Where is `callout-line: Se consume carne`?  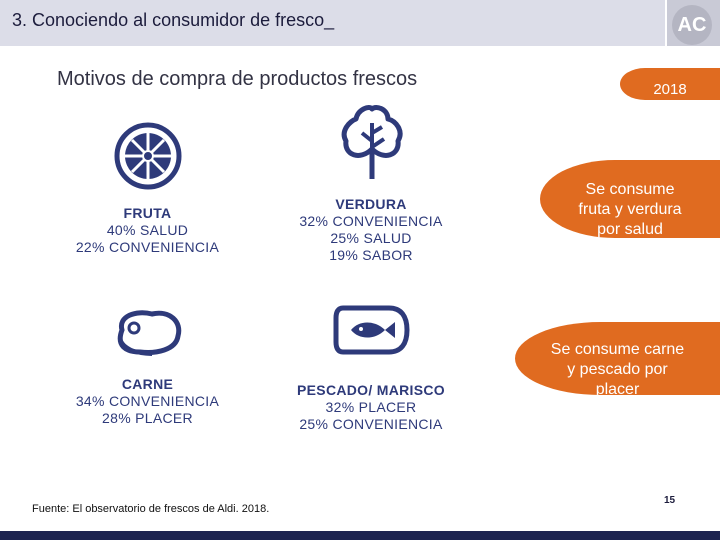
callout-line: Se consume carne is located at coordinates (617, 349).